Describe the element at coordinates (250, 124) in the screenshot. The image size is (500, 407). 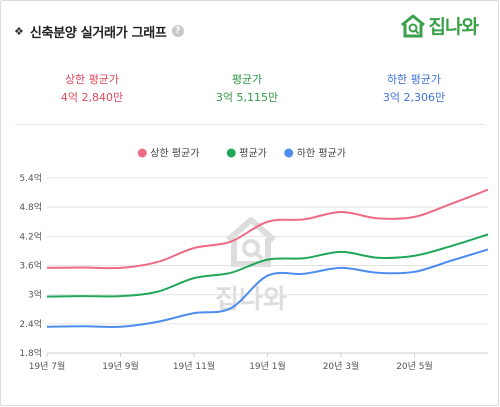
I see `section-divider` at that location.